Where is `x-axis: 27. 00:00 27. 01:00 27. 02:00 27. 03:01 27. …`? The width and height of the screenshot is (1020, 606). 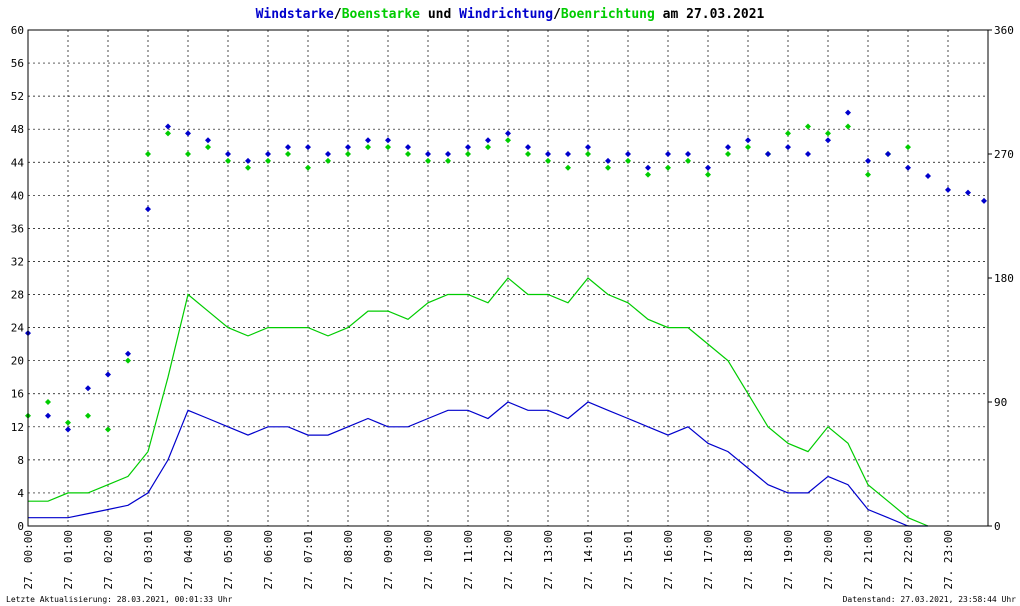
x-axis: 27. 00:00 27. 01:00 27. 02:00 27. 03:01 27. … is located at coordinates (488, 560).